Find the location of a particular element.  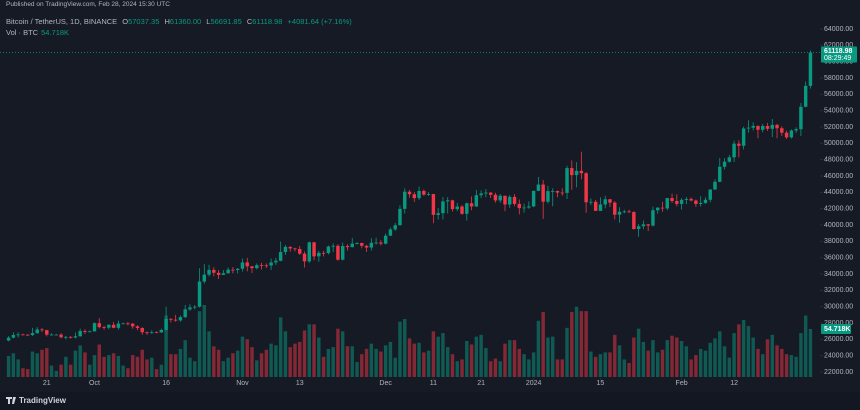

x-tick-label: 11 is located at coordinates (433, 383).